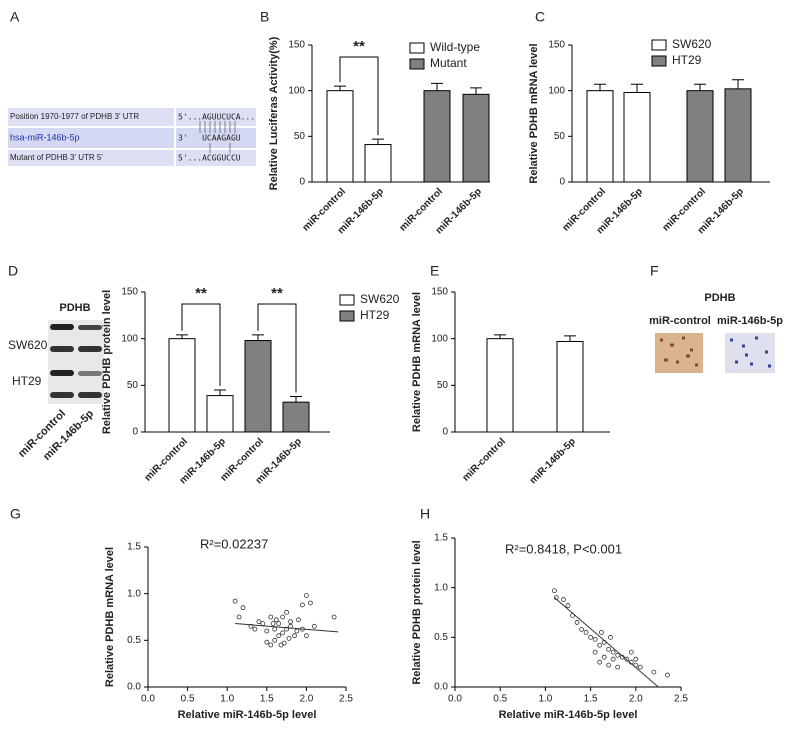  Describe the element at coordinates (425, 514) in the screenshot. I see `panel-label: H` at that location.